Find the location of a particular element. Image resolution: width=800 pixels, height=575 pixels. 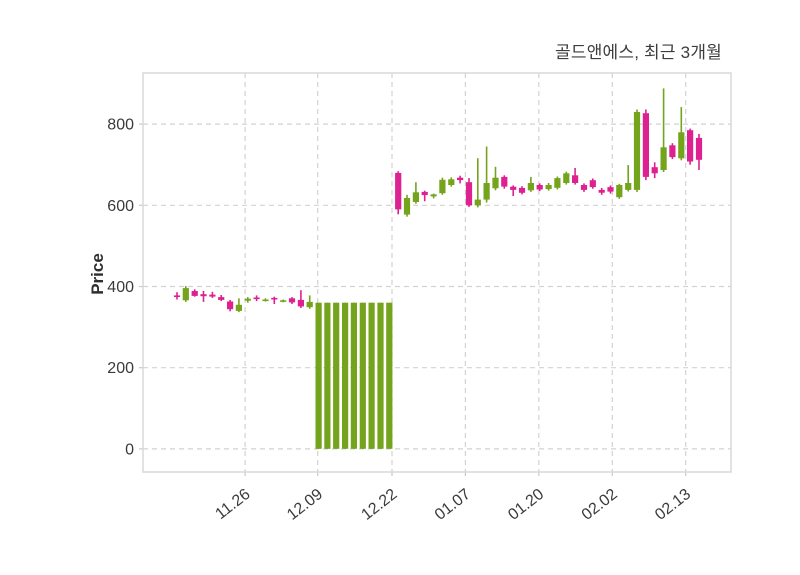

y-tick-label: 400 is located at coordinates (120, 287).